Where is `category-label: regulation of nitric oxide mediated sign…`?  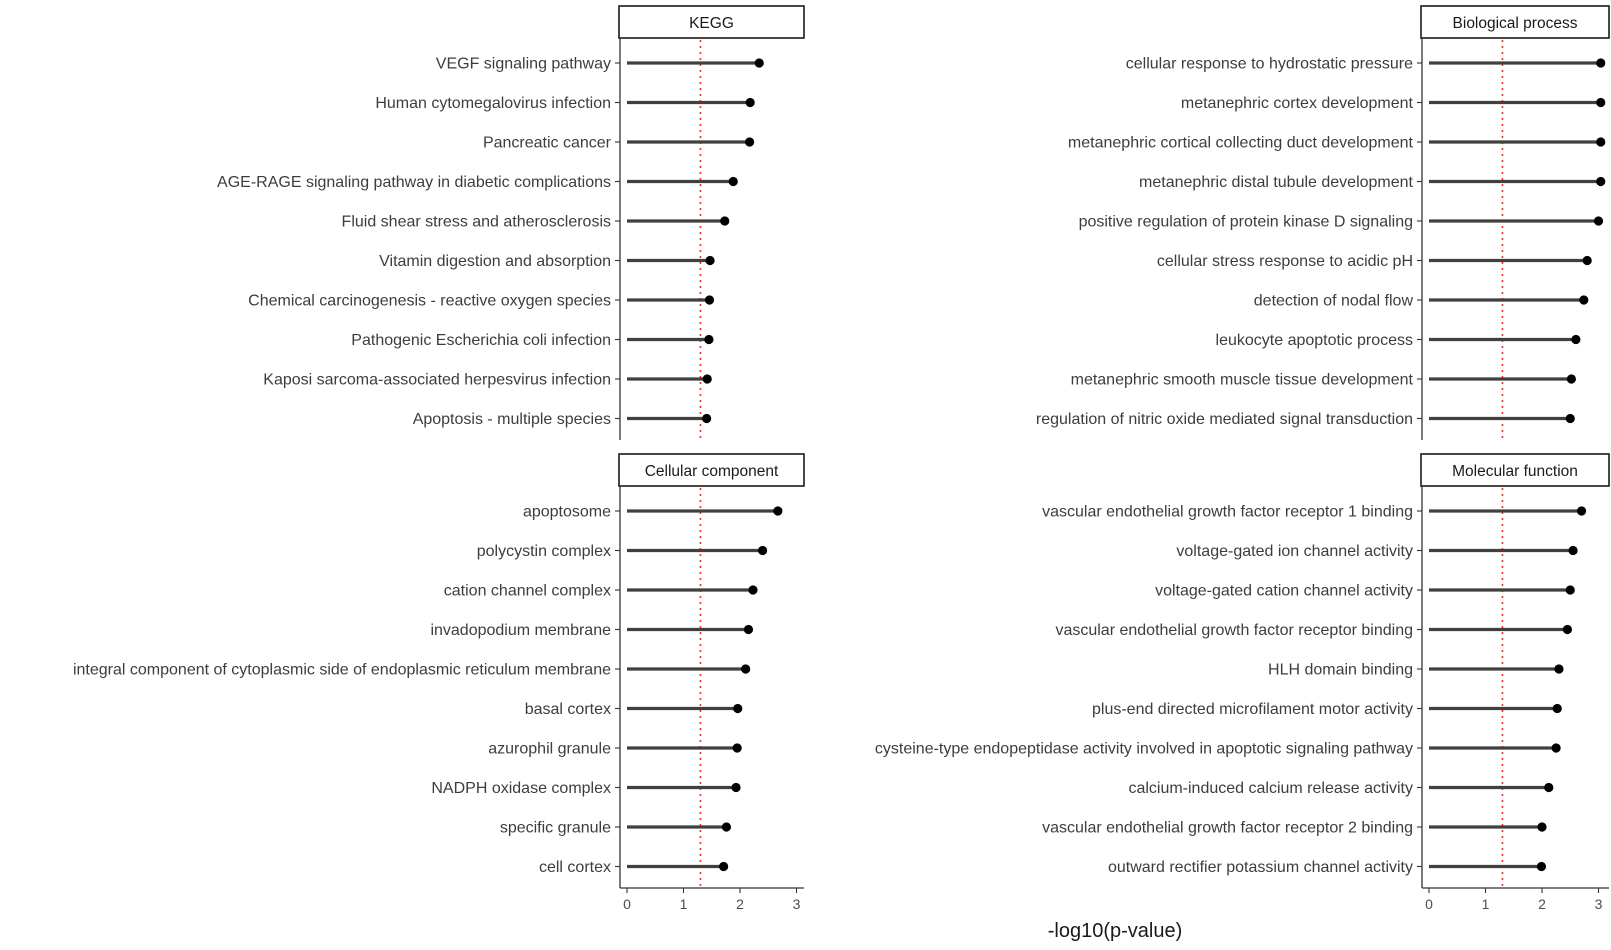
category-label: regulation of nitric oxide mediated sign… is located at coordinates (1224, 419).